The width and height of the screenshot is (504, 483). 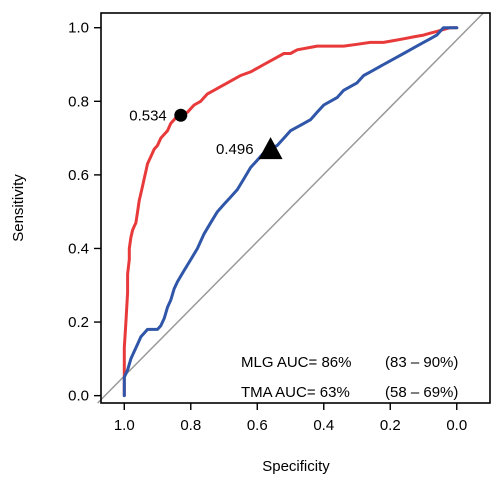 What do you see at coordinates (78, 175) in the screenshot?
I see `y-tick-label: 0.6` at bounding box center [78, 175].